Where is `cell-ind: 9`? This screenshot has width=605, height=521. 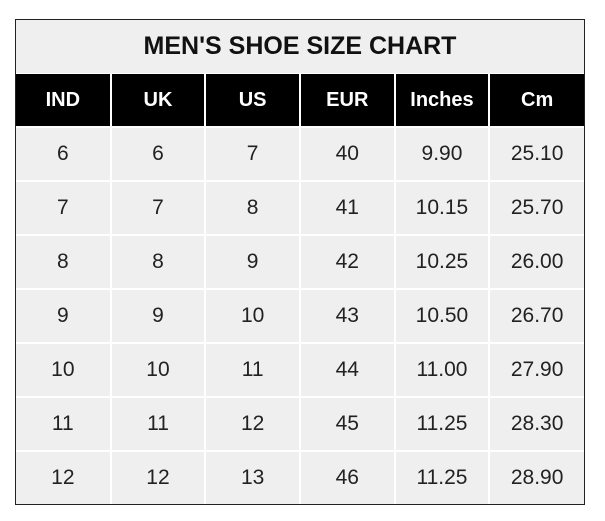 cell-ind: 9 is located at coordinates (63, 315).